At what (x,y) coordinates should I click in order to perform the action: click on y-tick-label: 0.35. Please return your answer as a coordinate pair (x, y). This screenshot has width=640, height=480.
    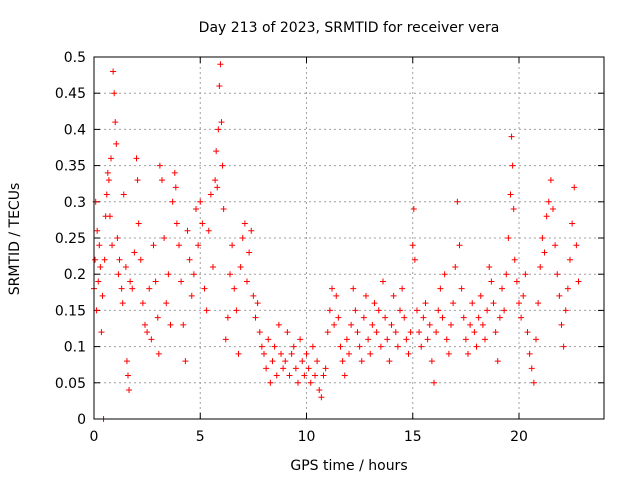
    Looking at the image, I should click on (70, 167).